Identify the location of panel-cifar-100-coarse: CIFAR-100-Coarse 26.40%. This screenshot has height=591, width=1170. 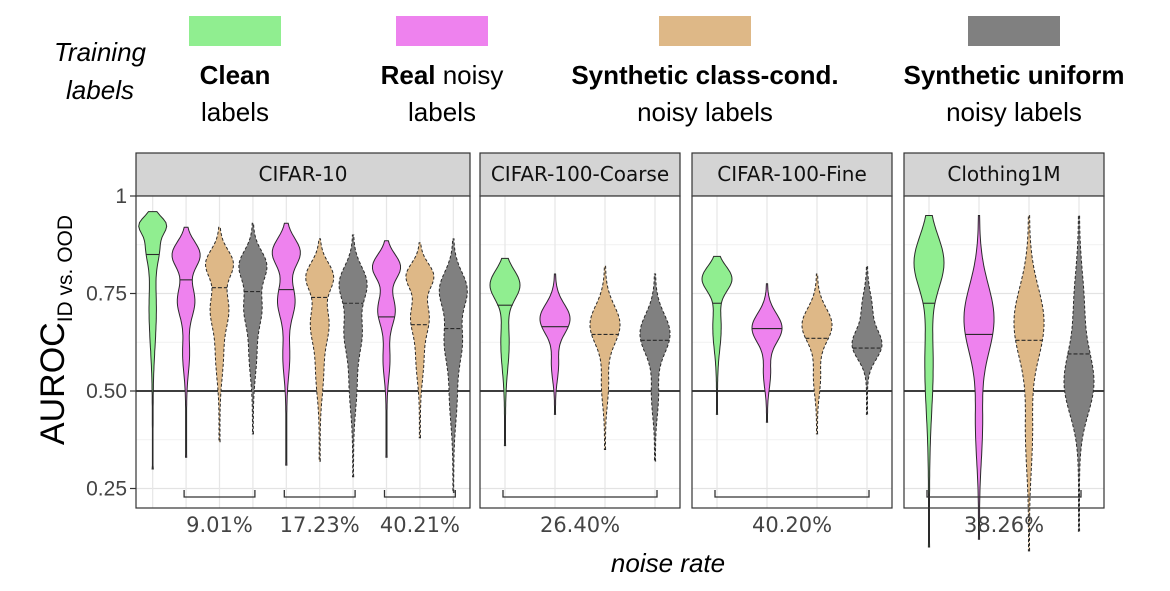
(580, 344).